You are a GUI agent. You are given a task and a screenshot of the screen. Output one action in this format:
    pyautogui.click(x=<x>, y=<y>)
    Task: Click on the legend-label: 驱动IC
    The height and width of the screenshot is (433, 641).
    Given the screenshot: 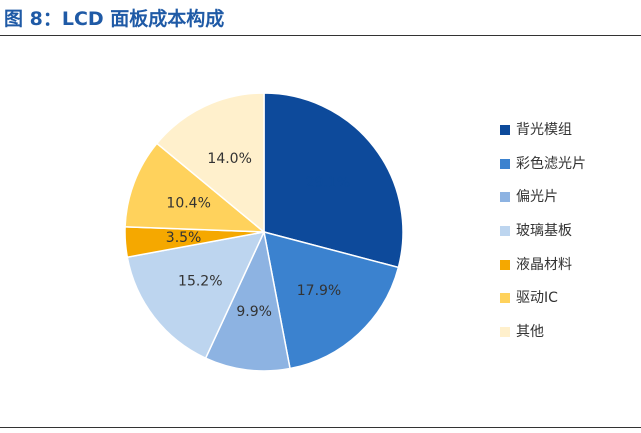 What is the action you would take?
    pyautogui.click(x=537, y=298)
    